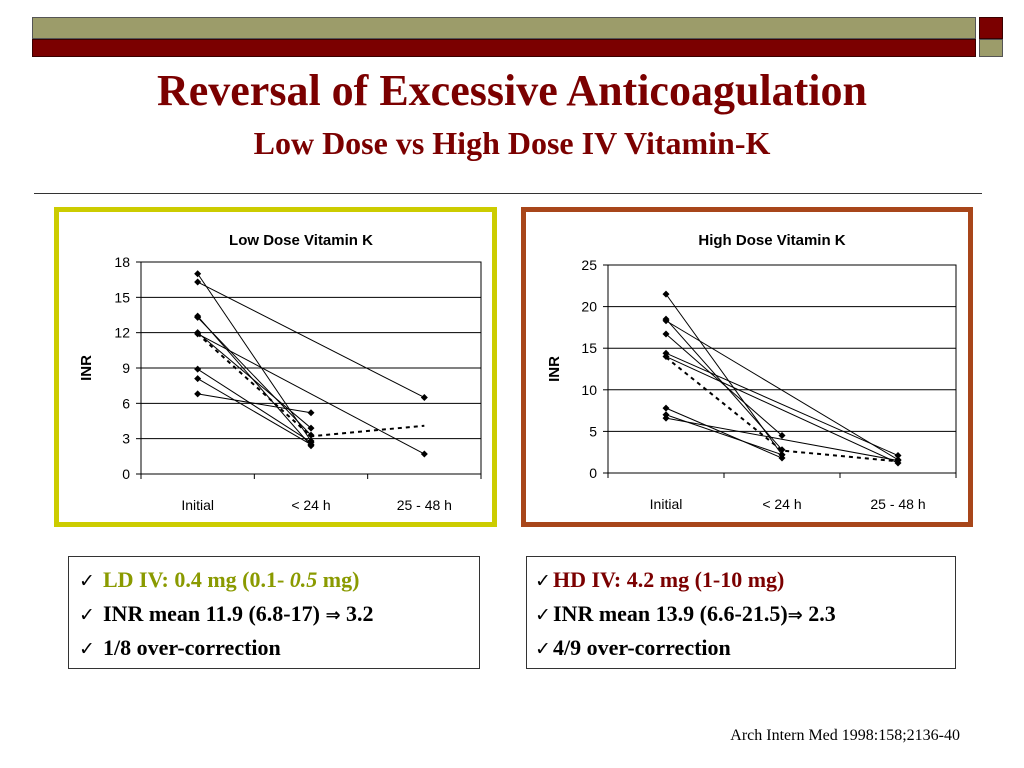 The image size is (1024, 768). What do you see at coordinates (504, 28) in the screenshot?
I see `header-bar-olive` at bounding box center [504, 28].